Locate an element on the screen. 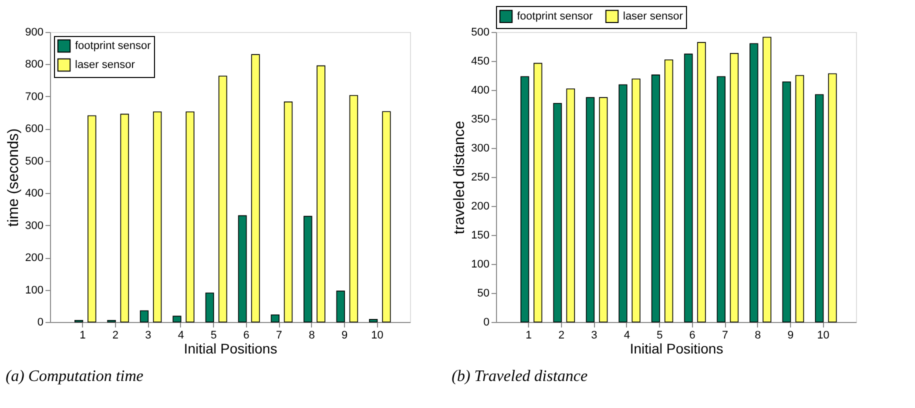 This screenshot has height=408, width=915. y-tick-label: 450 is located at coordinates (480, 62).